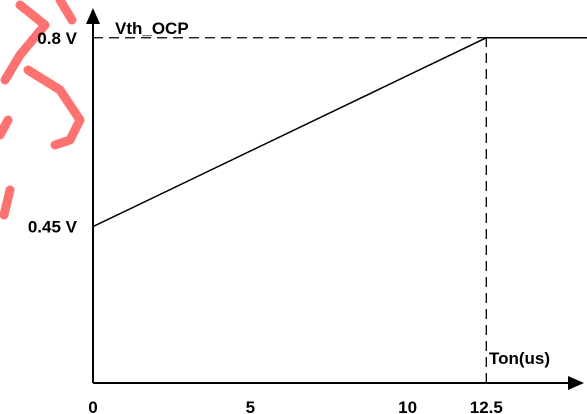  What do you see at coordinates (486, 406) in the screenshot?
I see `x-tick-label: 12.5` at bounding box center [486, 406].